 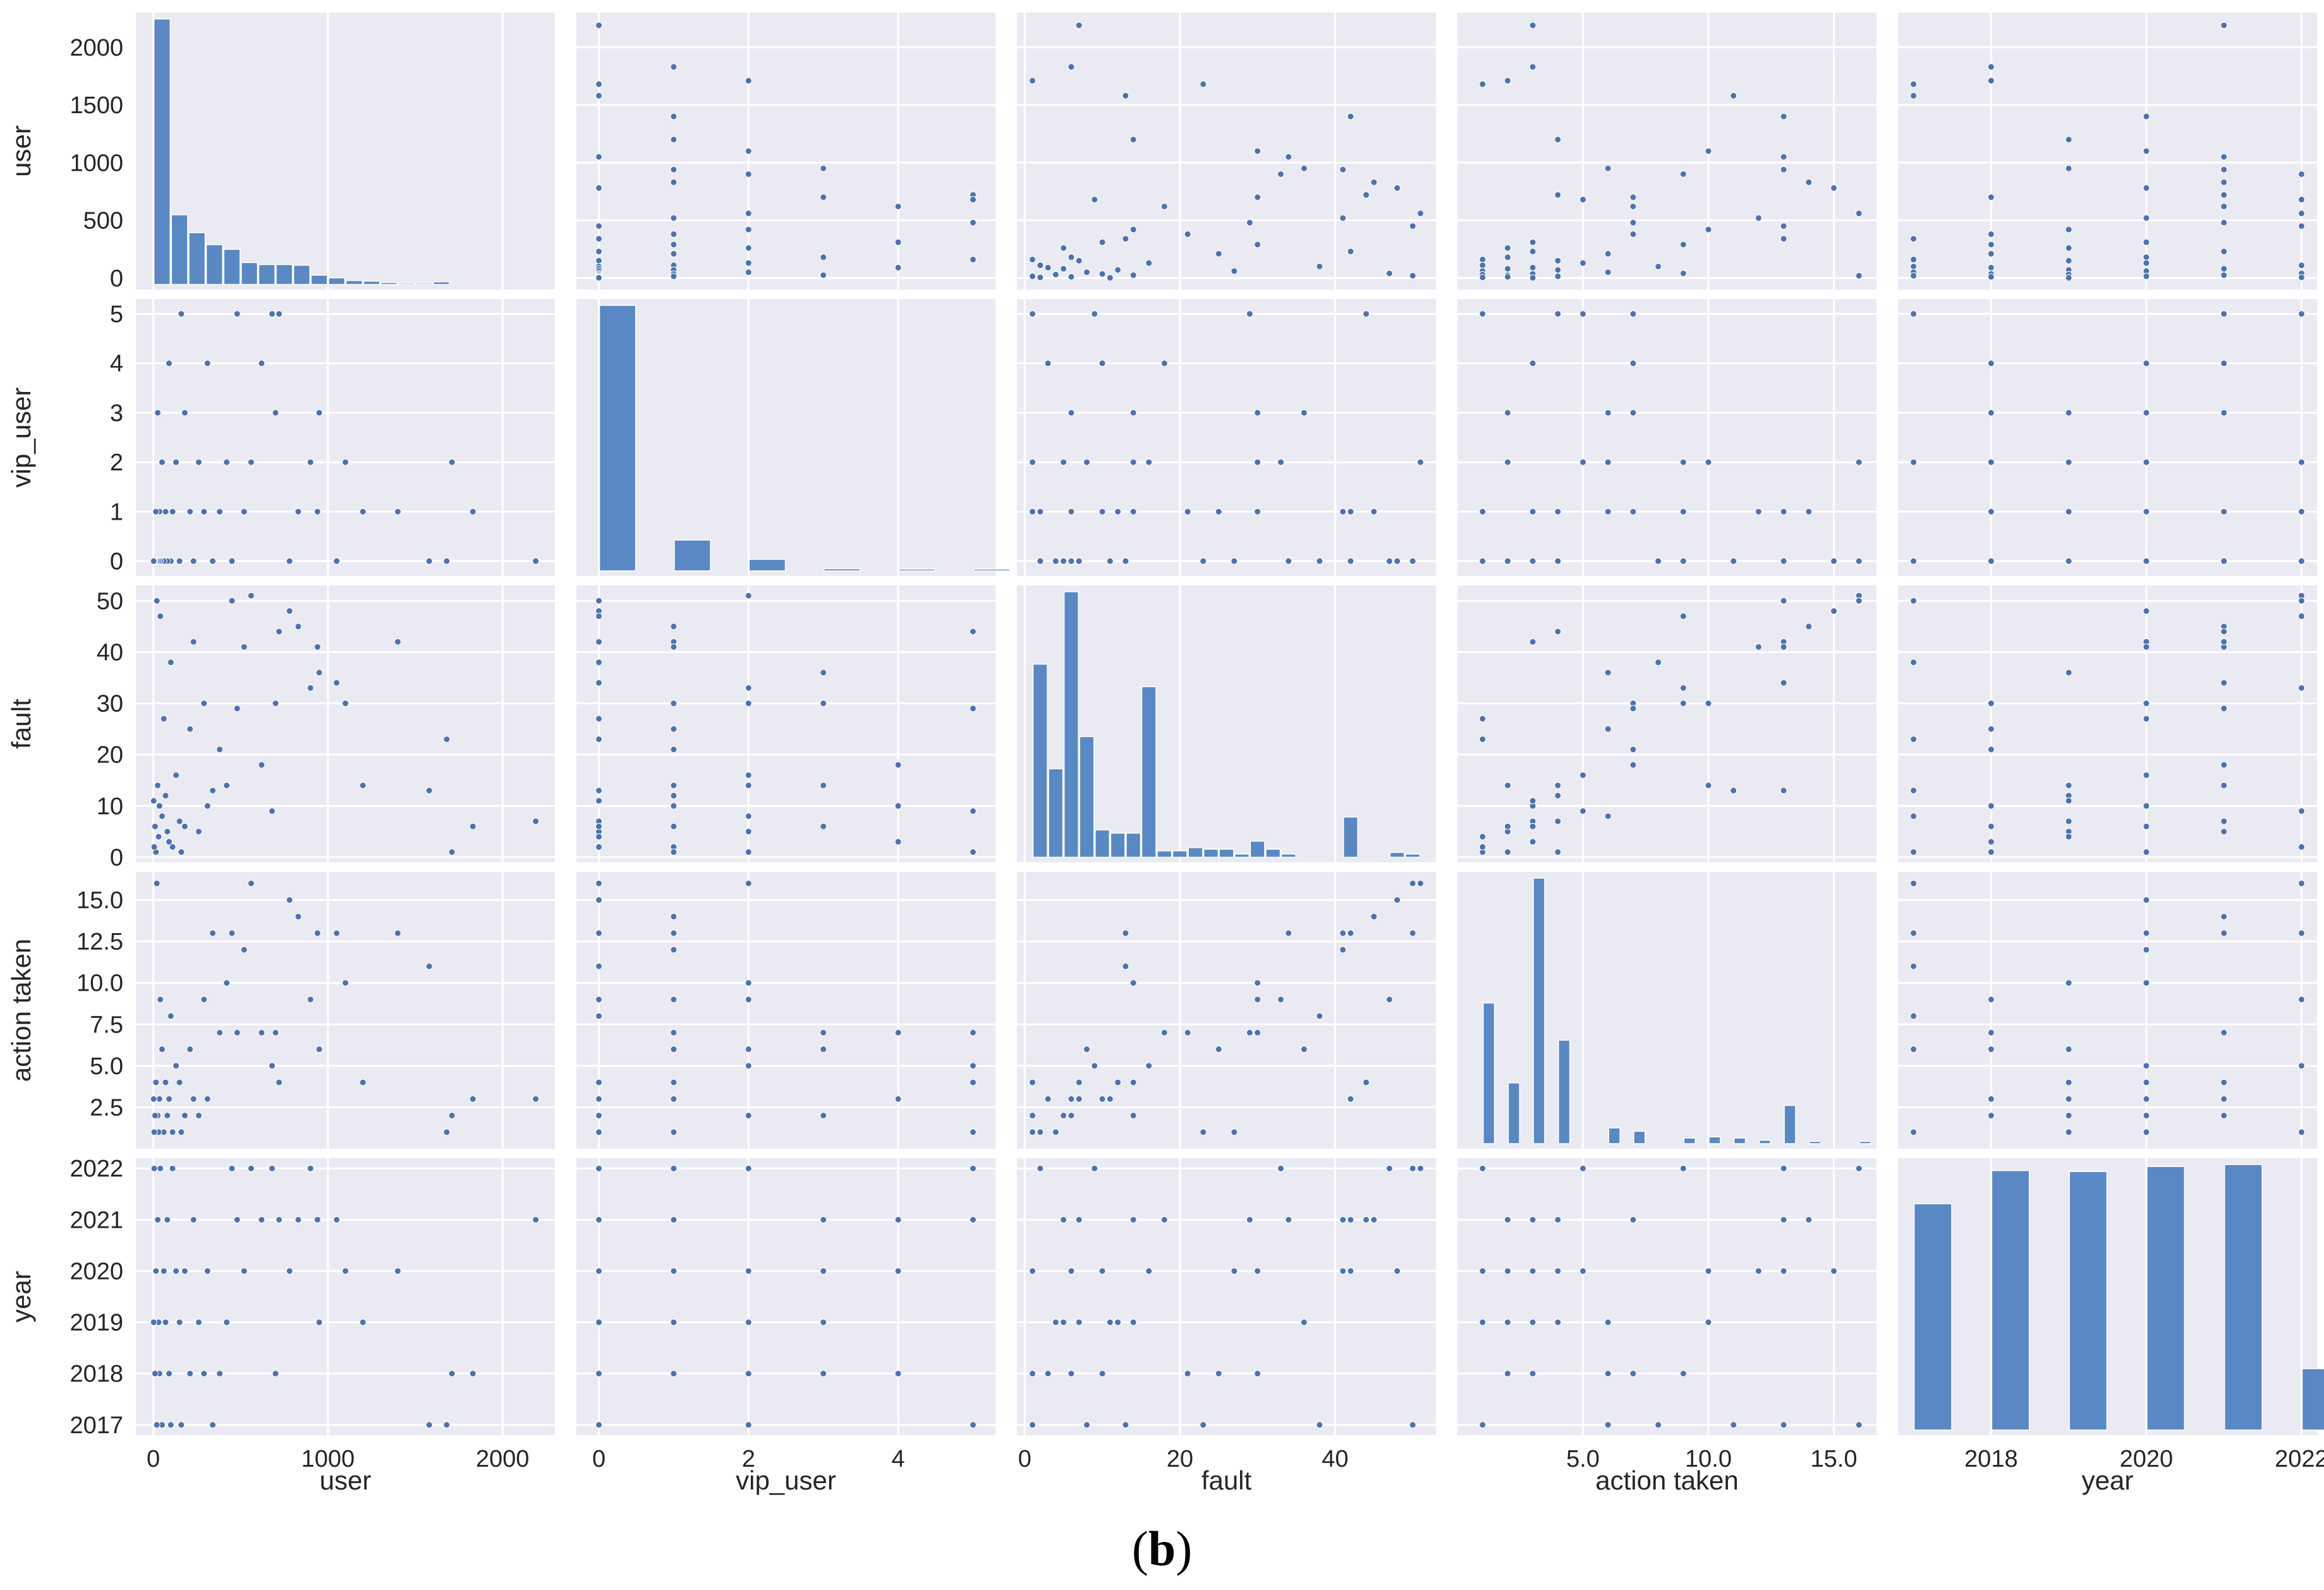 What do you see at coordinates (1226, 151) in the screenshot?
I see `panel-user-vs-fault` at bounding box center [1226, 151].